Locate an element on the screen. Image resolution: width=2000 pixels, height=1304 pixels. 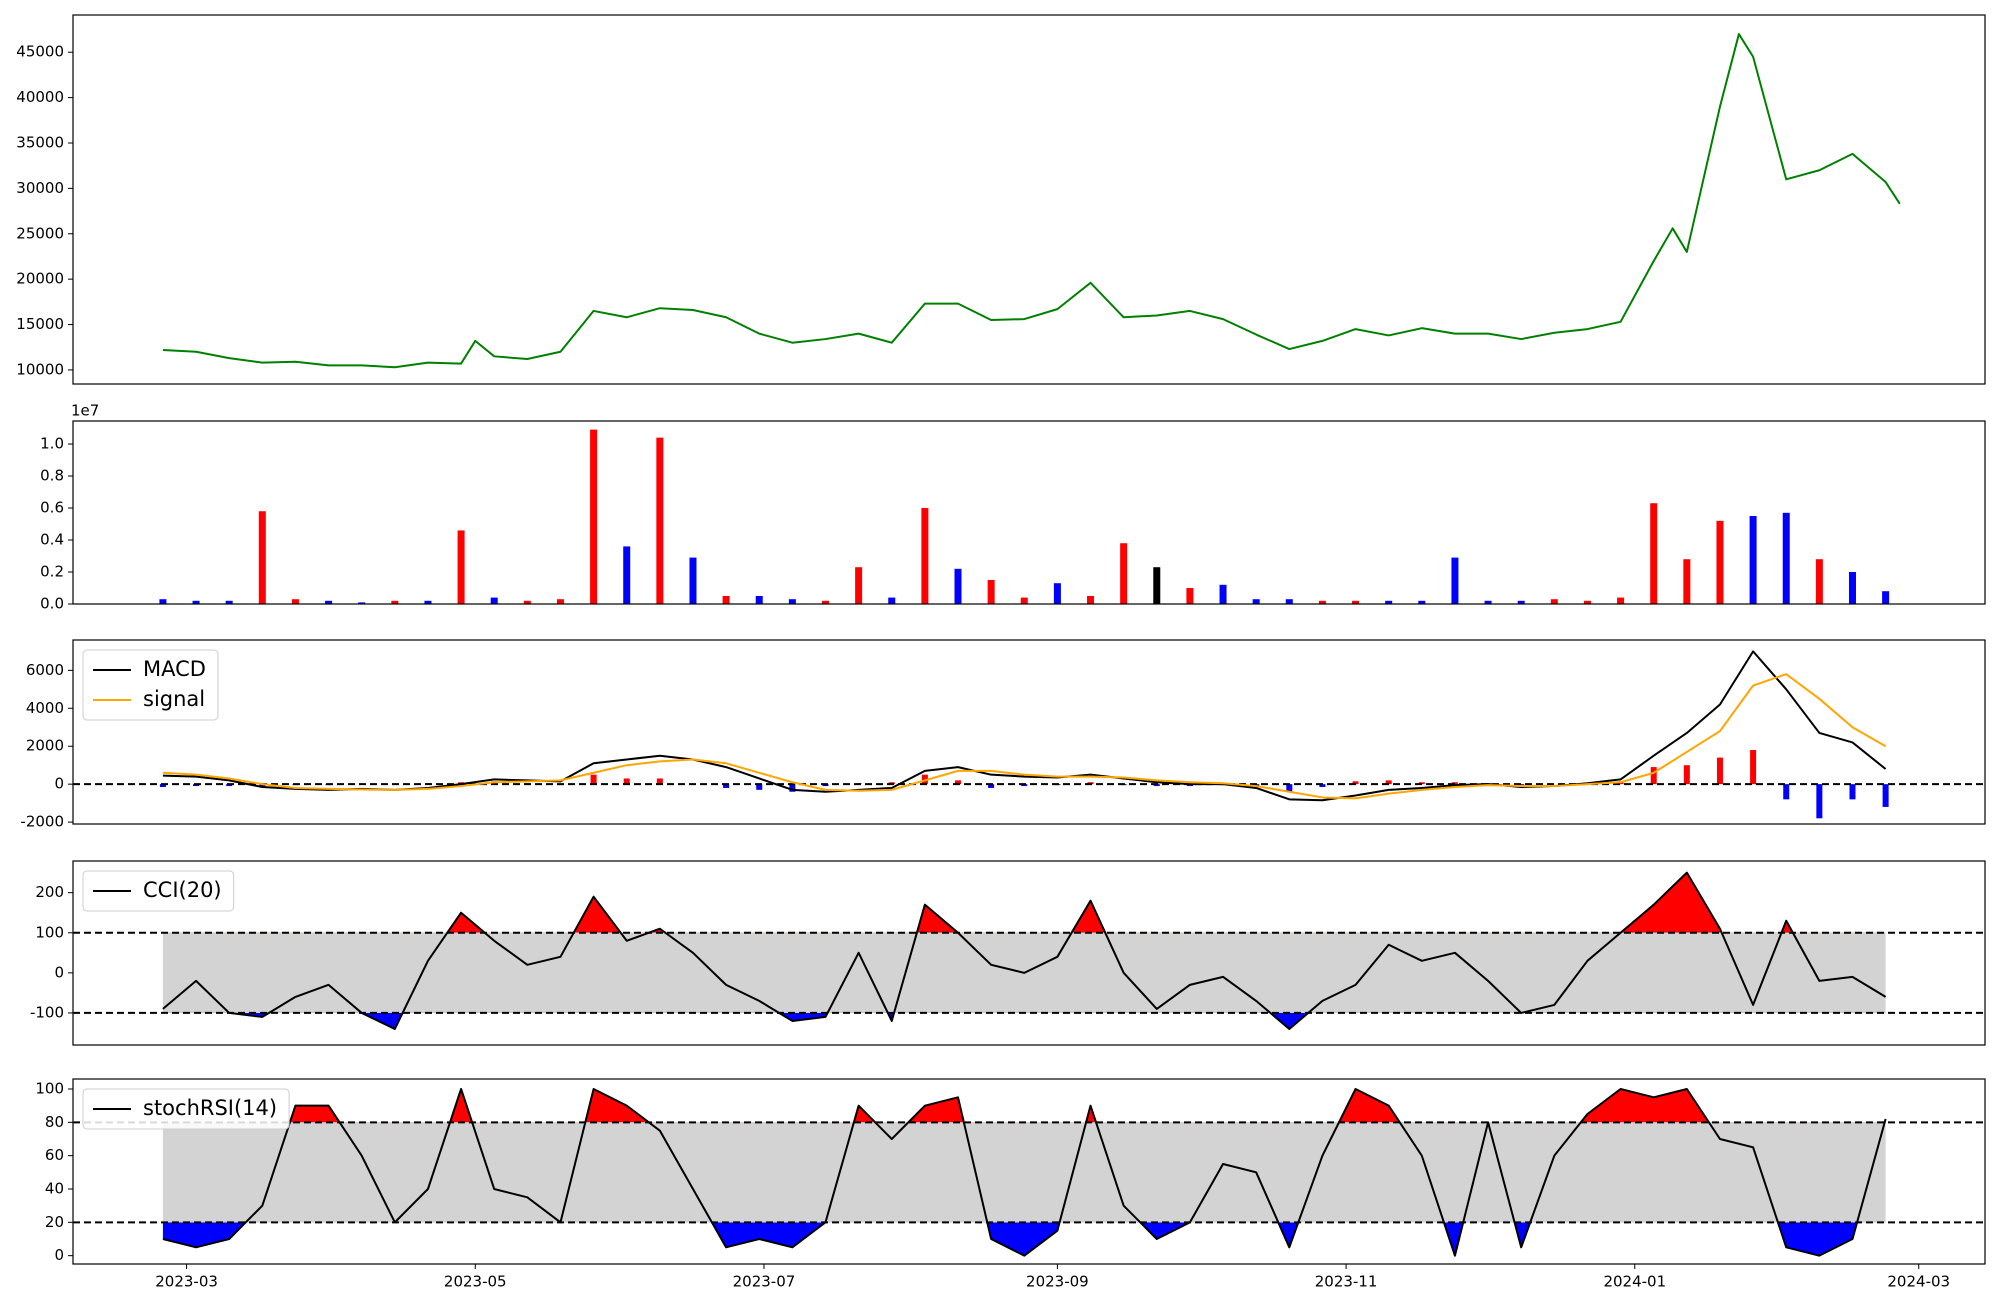
y-tick-label: 20000 is located at coordinates (40, 279).